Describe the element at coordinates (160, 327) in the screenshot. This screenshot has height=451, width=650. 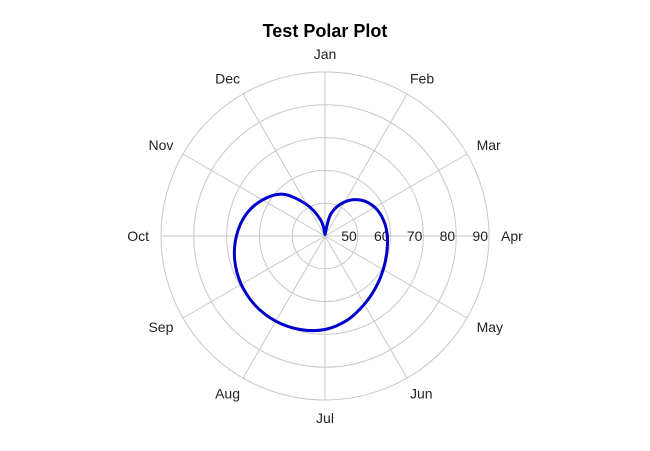
I see `month-label-sep: Sep` at that location.